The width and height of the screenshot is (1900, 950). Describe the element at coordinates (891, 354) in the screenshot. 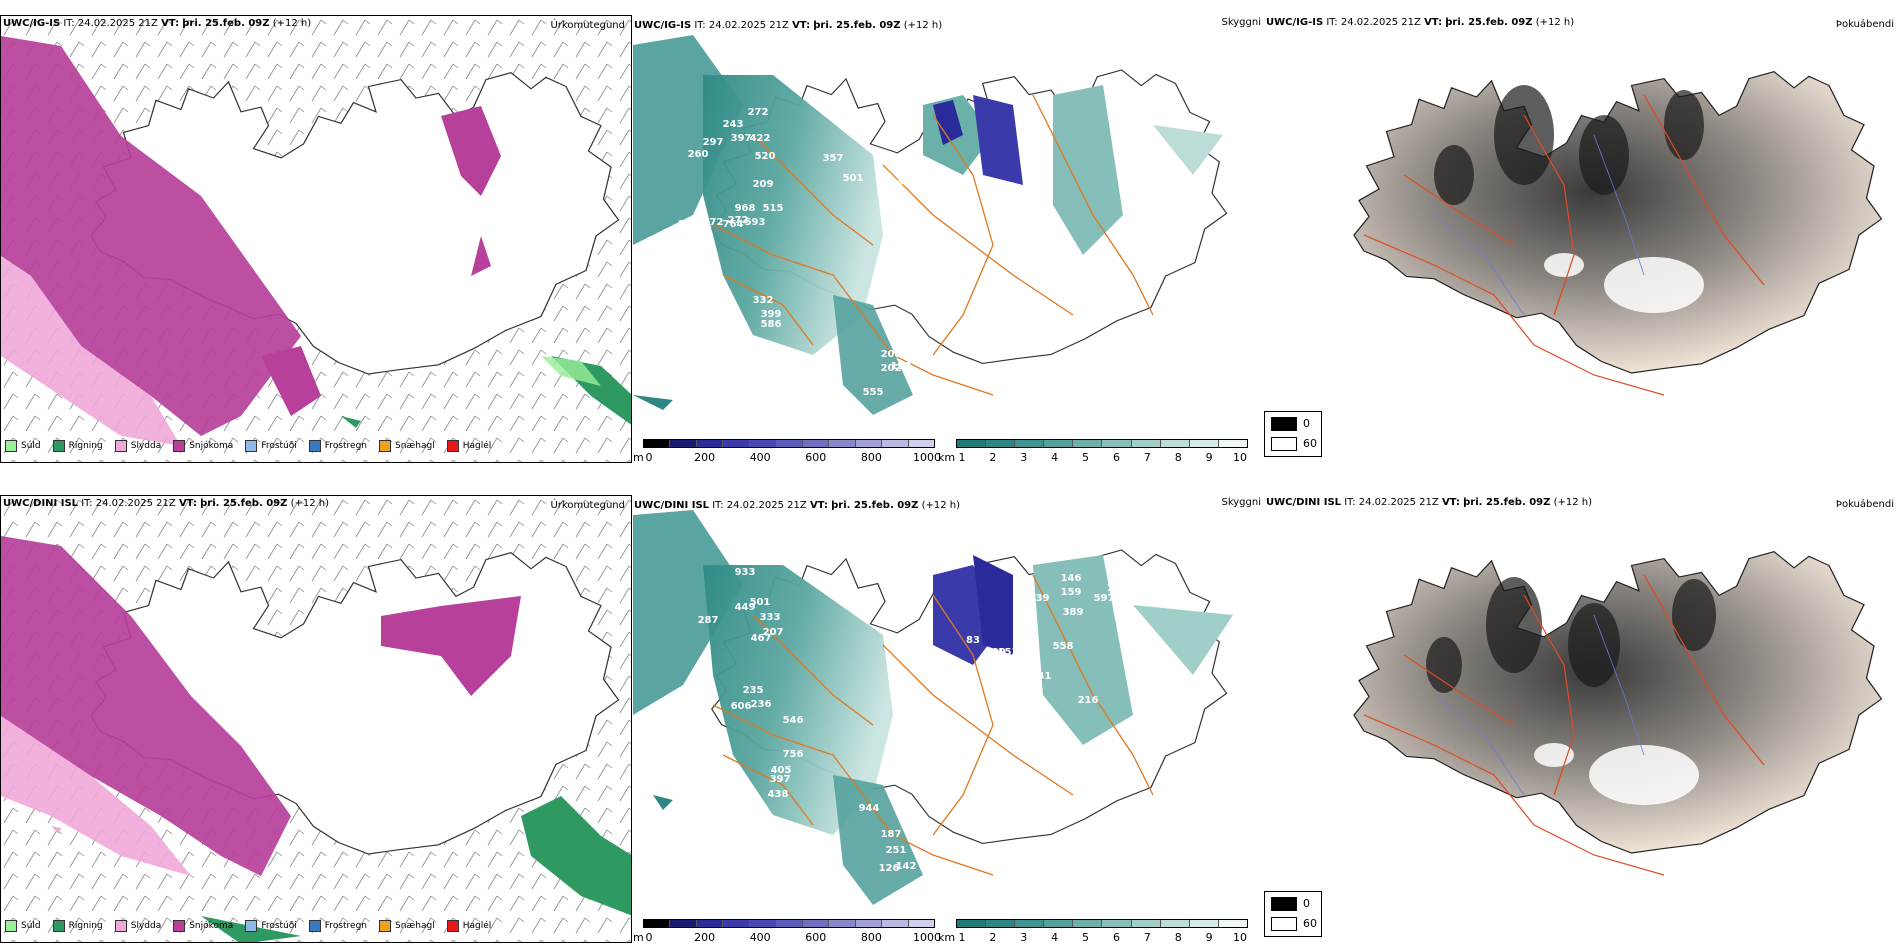

I see `ceiling-value-label: 208` at that location.